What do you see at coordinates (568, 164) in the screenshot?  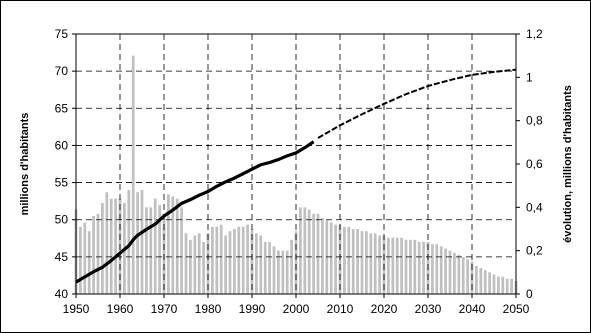 I see `y-axis-right-label: évolution, millions d'habitants` at bounding box center [568, 164].